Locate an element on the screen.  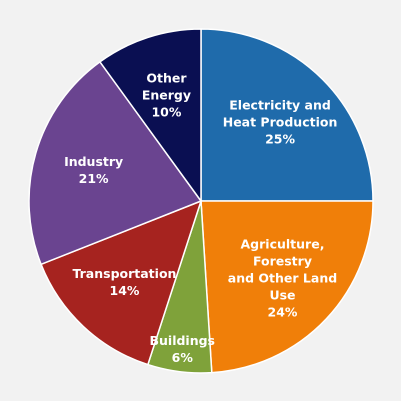
value-label: 21% is located at coordinates (93, 178).